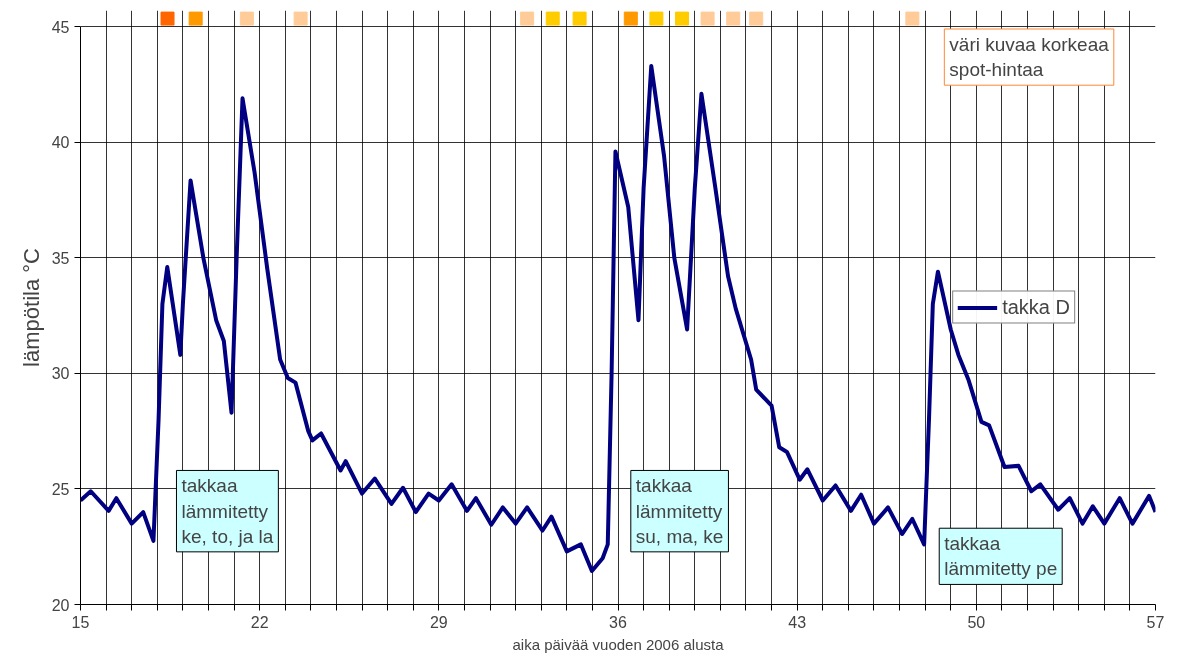  I want to click on y-tick-label: 45, so click(60, 27).